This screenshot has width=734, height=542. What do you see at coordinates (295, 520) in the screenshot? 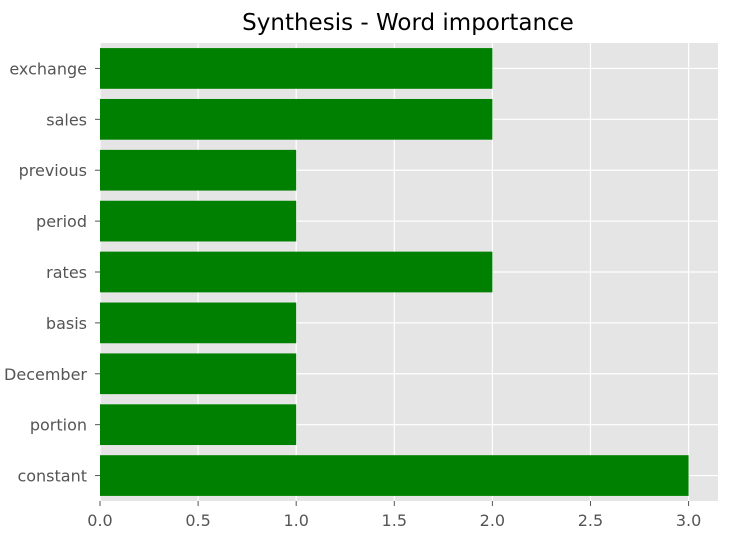
I see `x-tick-label: 1.0` at bounding box center [295, 520].